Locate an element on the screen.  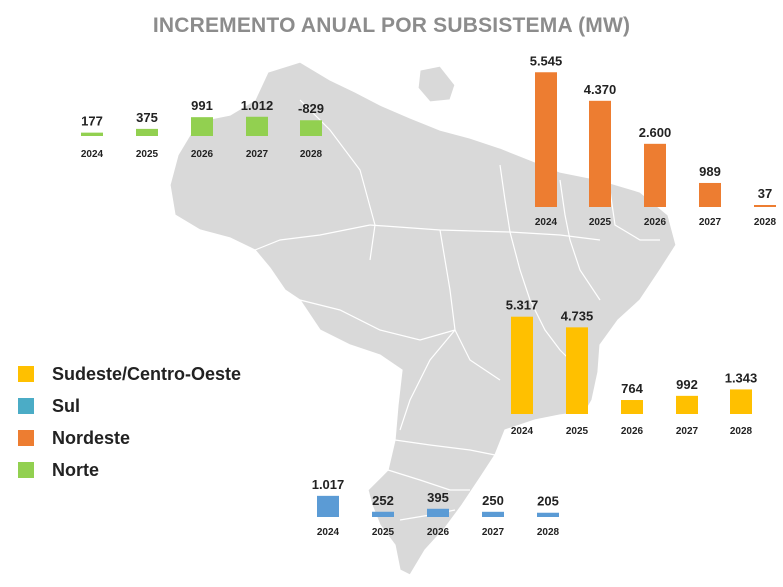
legend-label-sudeste: Sudeste/Centro-Oeste is located at coordinates (147, 373).